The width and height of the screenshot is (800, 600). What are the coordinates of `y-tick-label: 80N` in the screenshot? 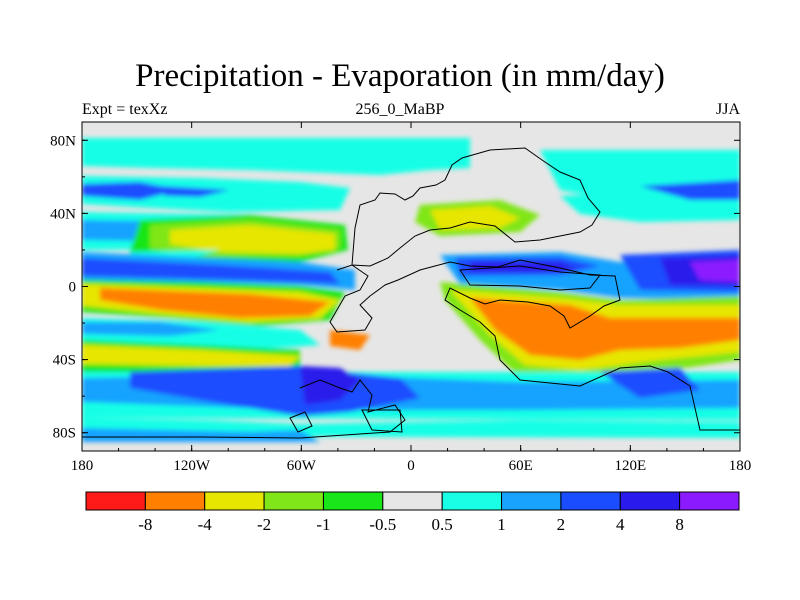 It's located at (63, 141).